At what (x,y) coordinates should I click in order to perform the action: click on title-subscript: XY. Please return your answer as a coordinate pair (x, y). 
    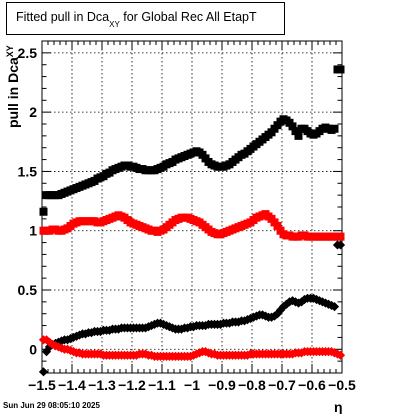
    Looking at the image, I should click on (114, 24).